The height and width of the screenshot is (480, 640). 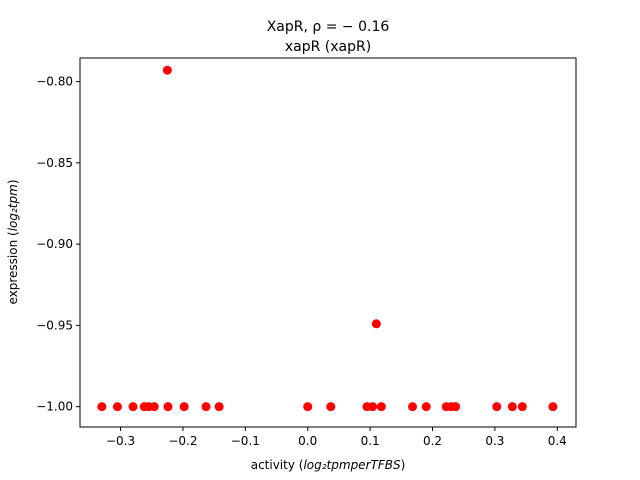 What do you see at coordinates (307, 441) in the screenshot?
I see `x-tick-label: 0.0` at bounding box center [307, 441].